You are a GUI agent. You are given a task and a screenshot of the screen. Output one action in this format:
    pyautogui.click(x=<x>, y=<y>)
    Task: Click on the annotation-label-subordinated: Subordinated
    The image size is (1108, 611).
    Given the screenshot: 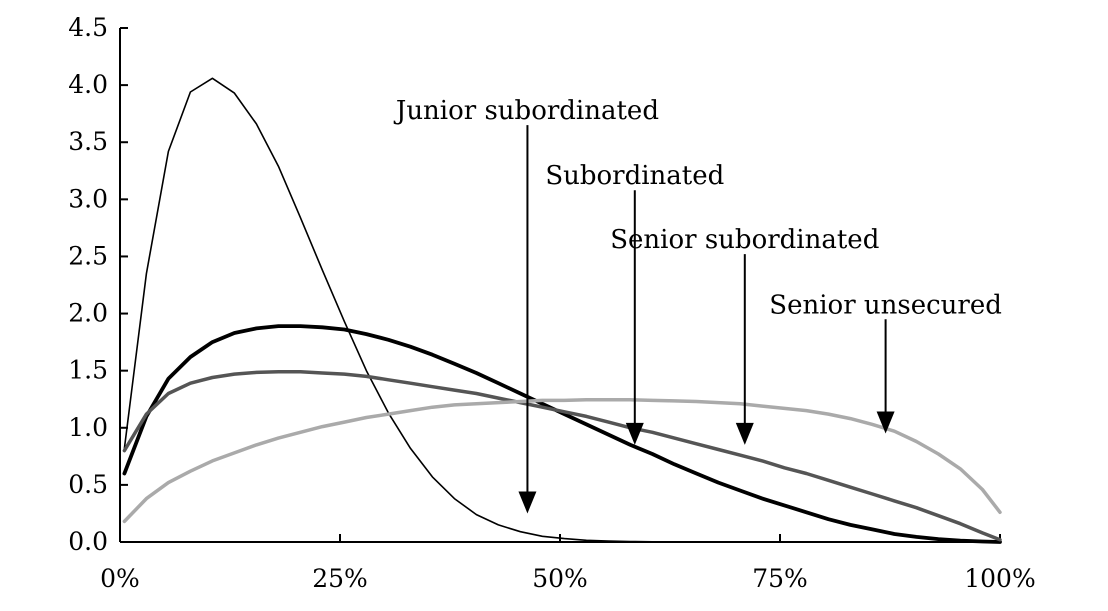 What is the action you would take?
    pyautogui.click(x=634, y=176)
    